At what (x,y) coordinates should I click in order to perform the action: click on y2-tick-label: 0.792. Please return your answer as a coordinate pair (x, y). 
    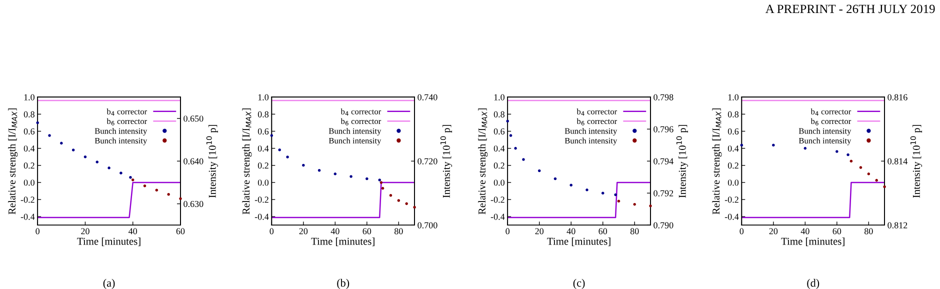
    Looking at the image, I should click on (664, 193).